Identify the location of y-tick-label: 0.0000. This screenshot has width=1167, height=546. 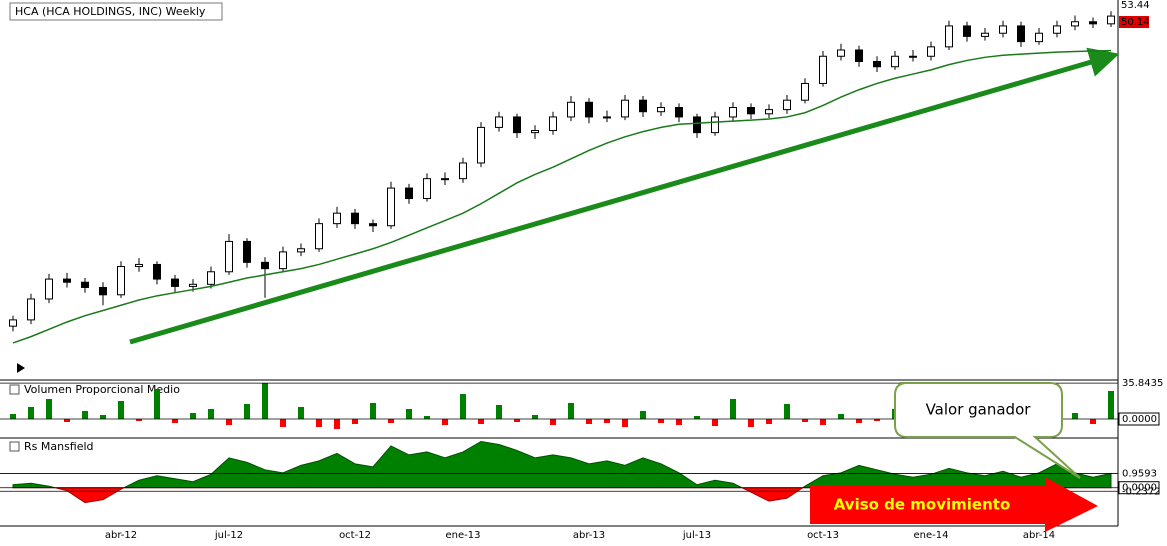
(1139, 488).